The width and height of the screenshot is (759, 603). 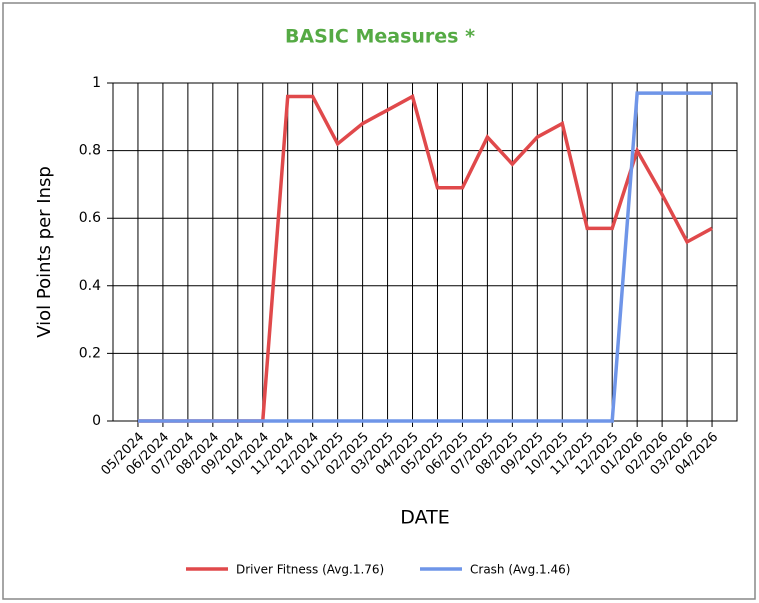 What do you see at coordinates (44, 252) in the screenshot?
I see `y-axis-label: Viol Points per Insp` at bounding box center [44, 252].